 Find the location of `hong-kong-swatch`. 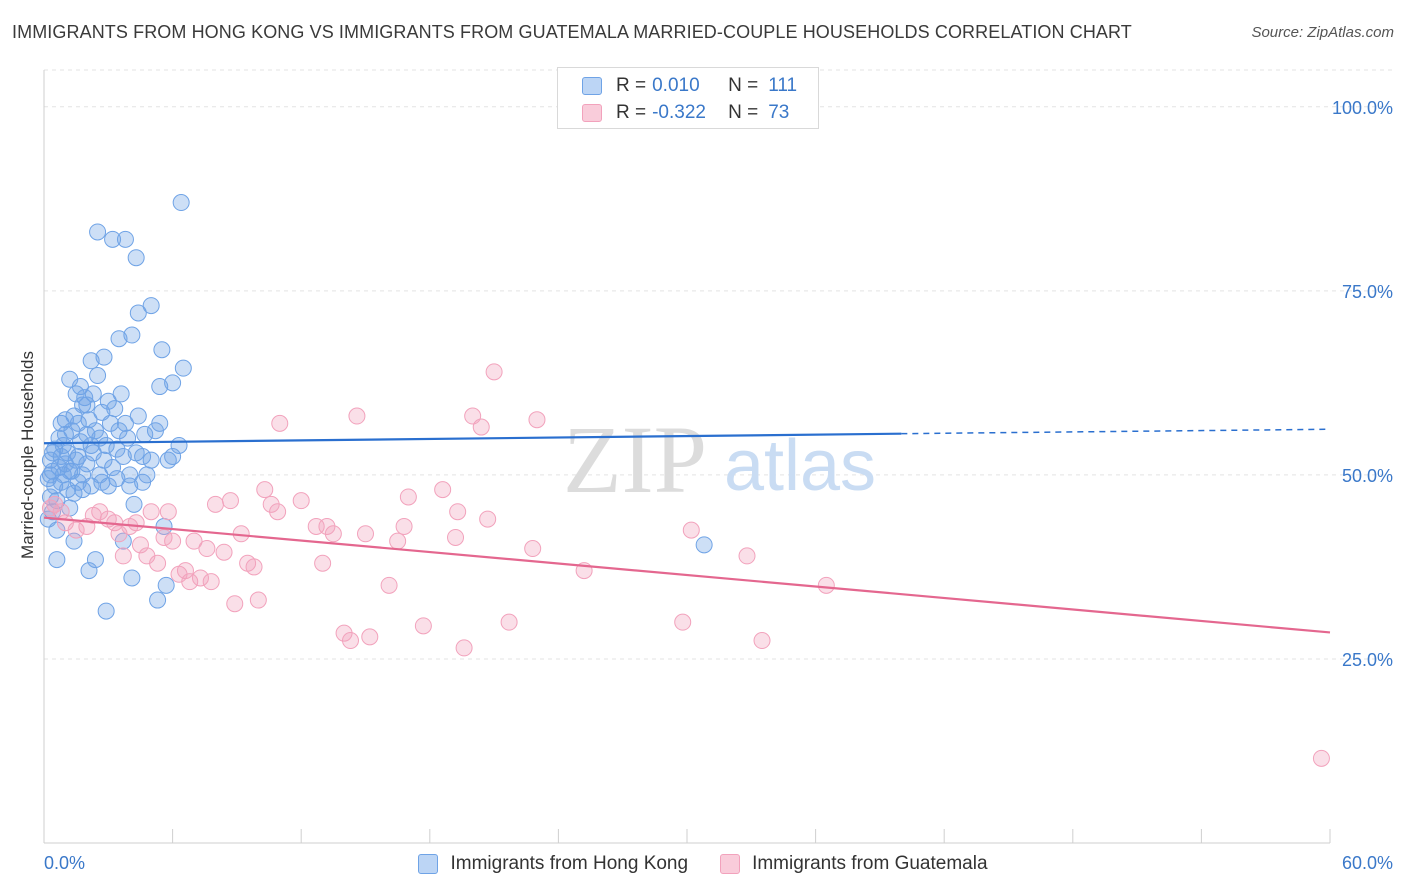

hong-kong-swatch is located at coordinates (428, 864).